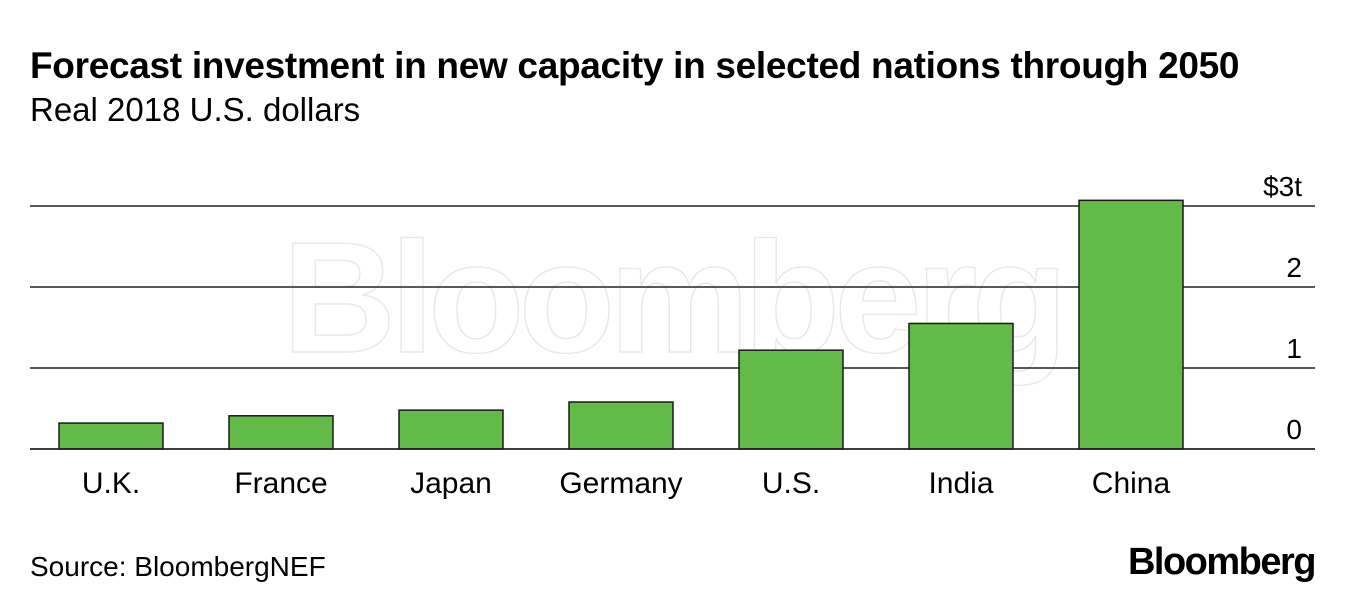 This screenshot has height=600, width=1345. Describe the element at coordinates (451, 429) in the screenshot. I see `bar-japan` at that location.